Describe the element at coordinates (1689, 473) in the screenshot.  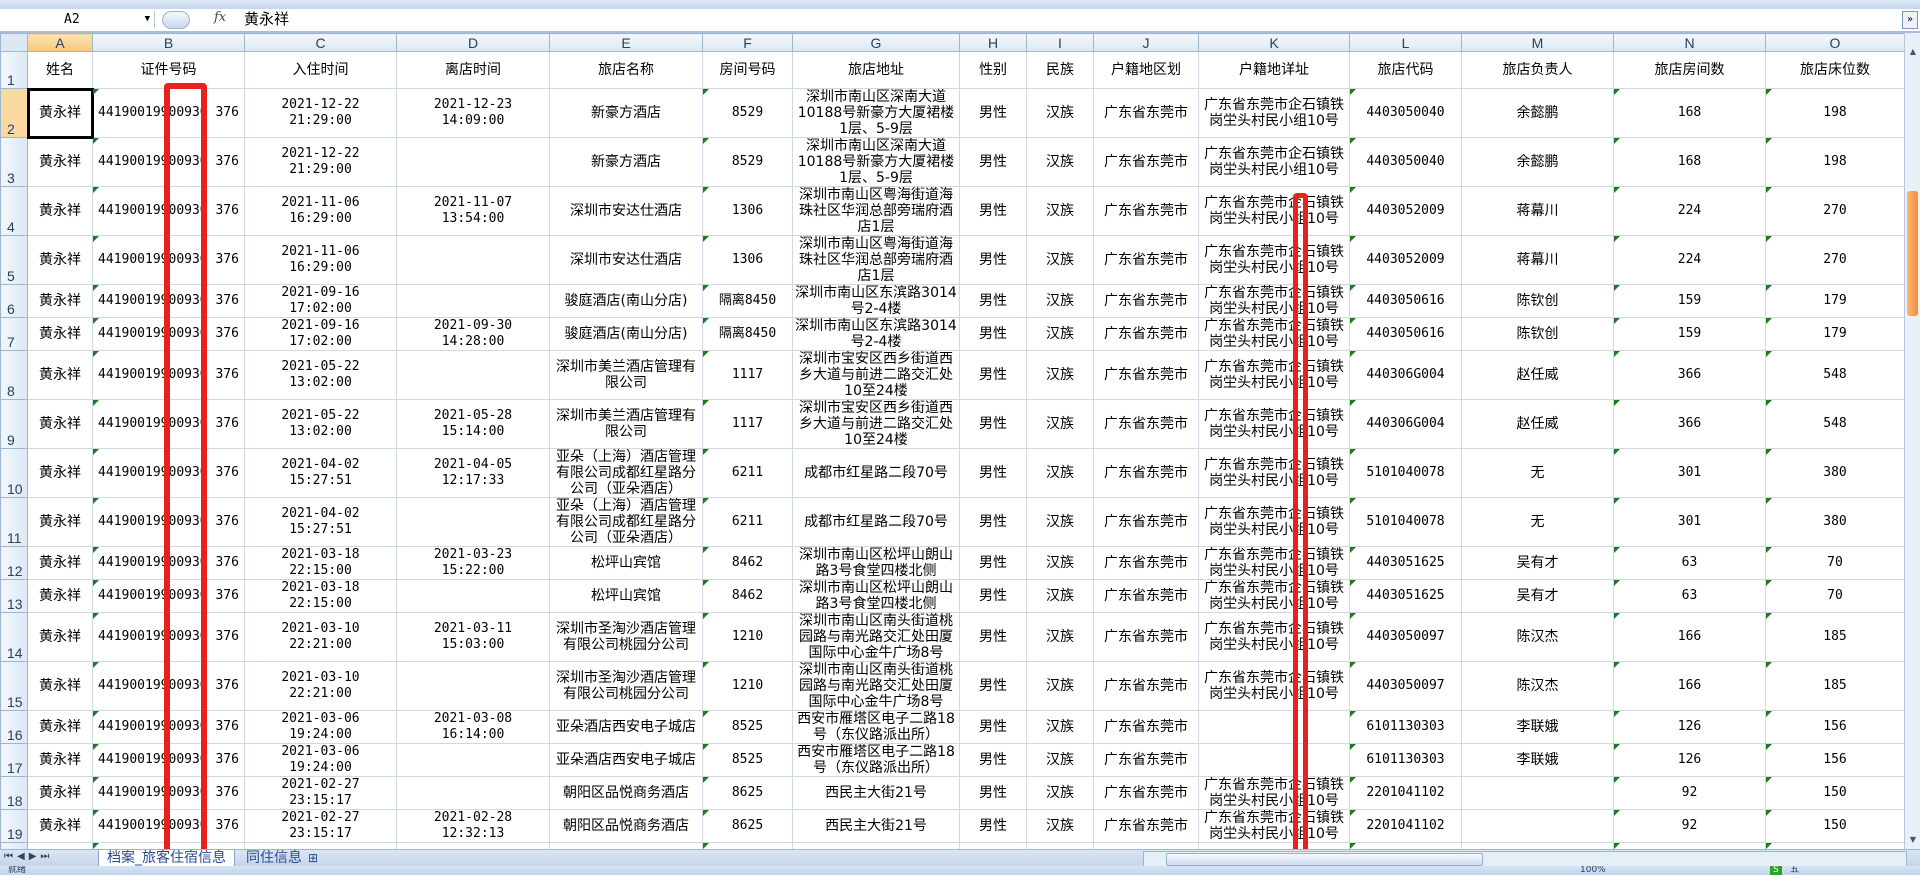
I see `cell-n: 301` at that location.